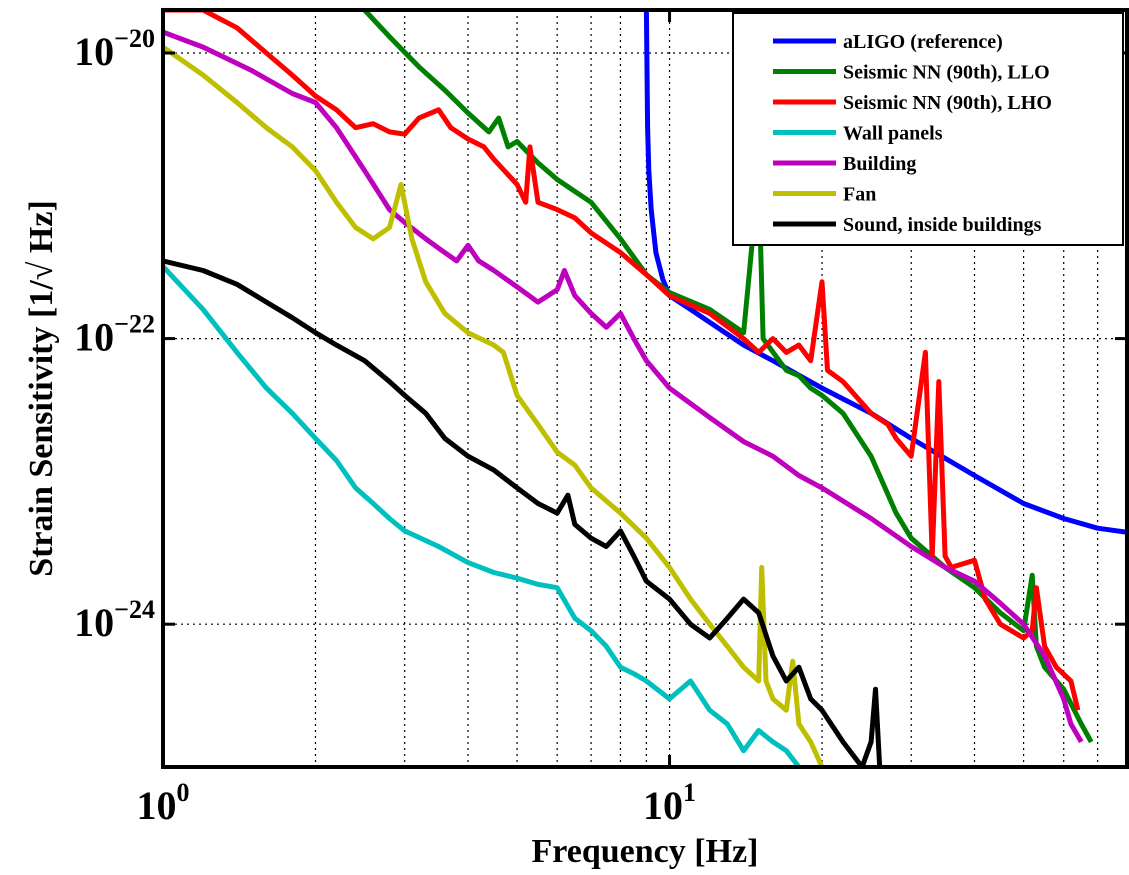  What do you see at coordinates (923, 42) in the screenshot?
I see `legend-label: aLIGO (reference)` at bounding box center [923, 42].